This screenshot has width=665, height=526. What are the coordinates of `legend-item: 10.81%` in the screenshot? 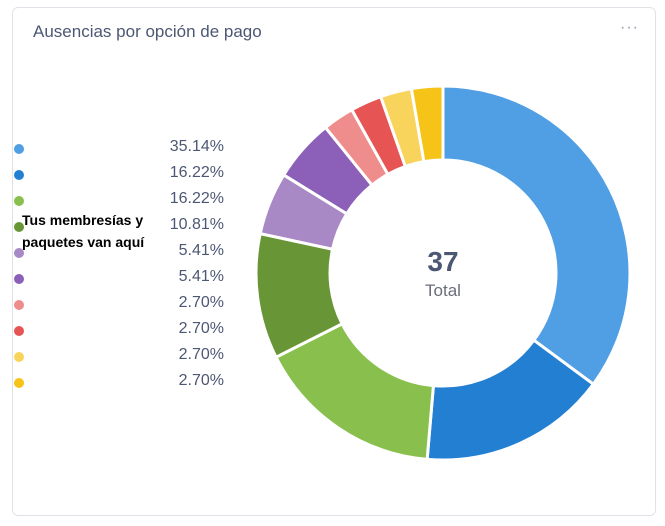 It's located at (119, 227).